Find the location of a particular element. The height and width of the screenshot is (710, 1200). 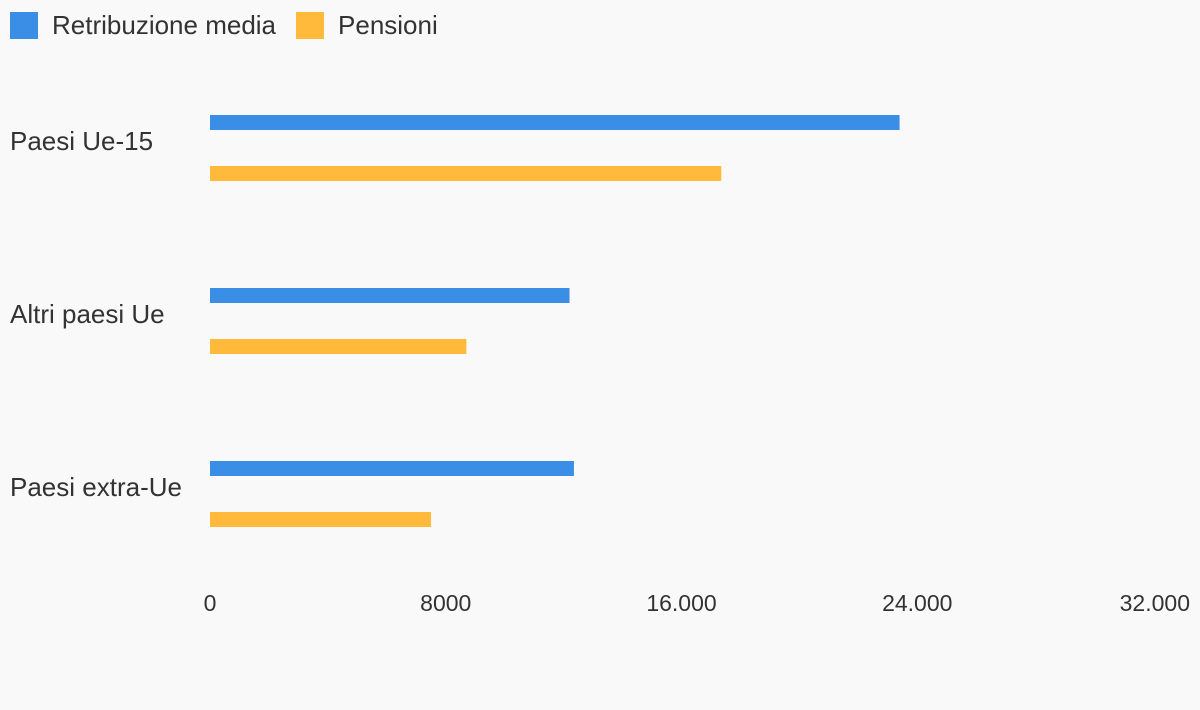

legend-swatch-retribuzione is located at coordinates (24, 25).